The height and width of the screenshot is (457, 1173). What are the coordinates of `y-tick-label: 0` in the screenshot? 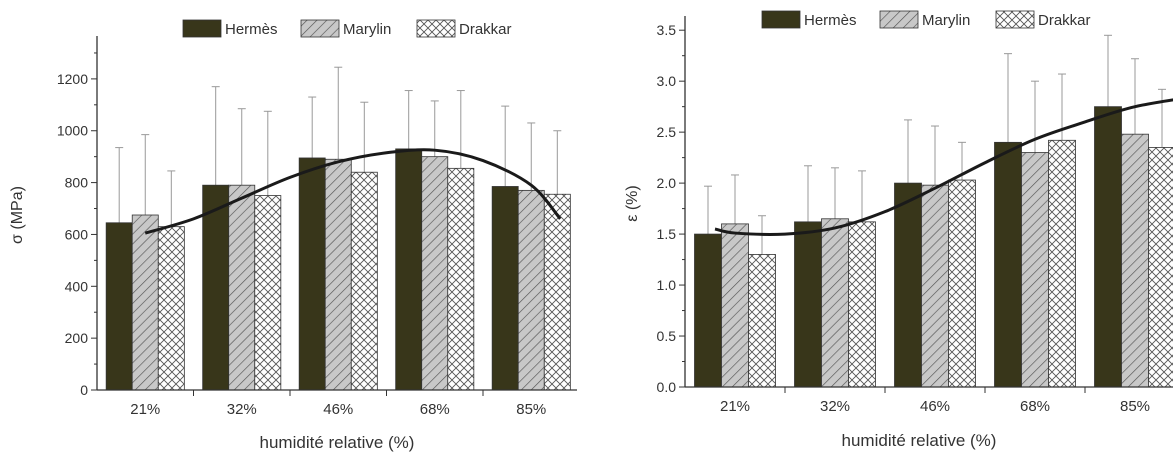 It's located at (84, 390).